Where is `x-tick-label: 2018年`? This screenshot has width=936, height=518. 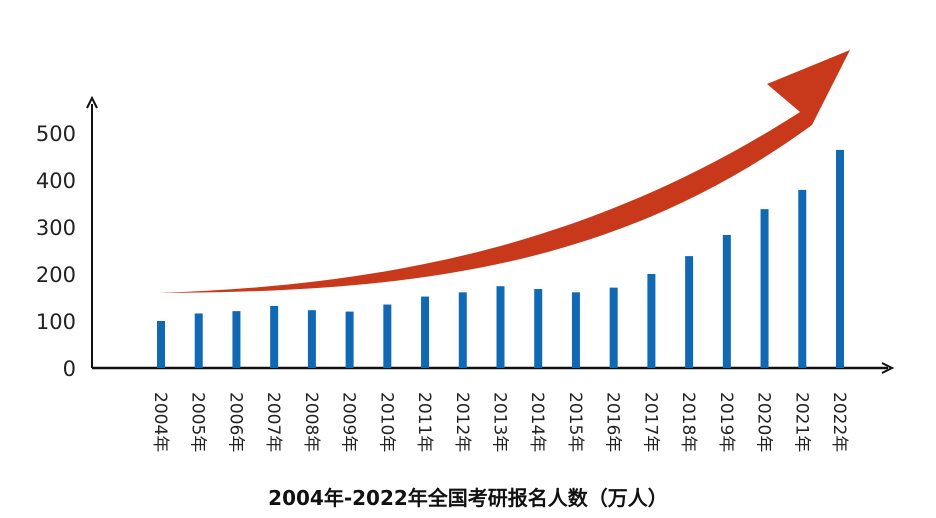 x-tick-label: 2018年 is located at coordinates (688, 422).